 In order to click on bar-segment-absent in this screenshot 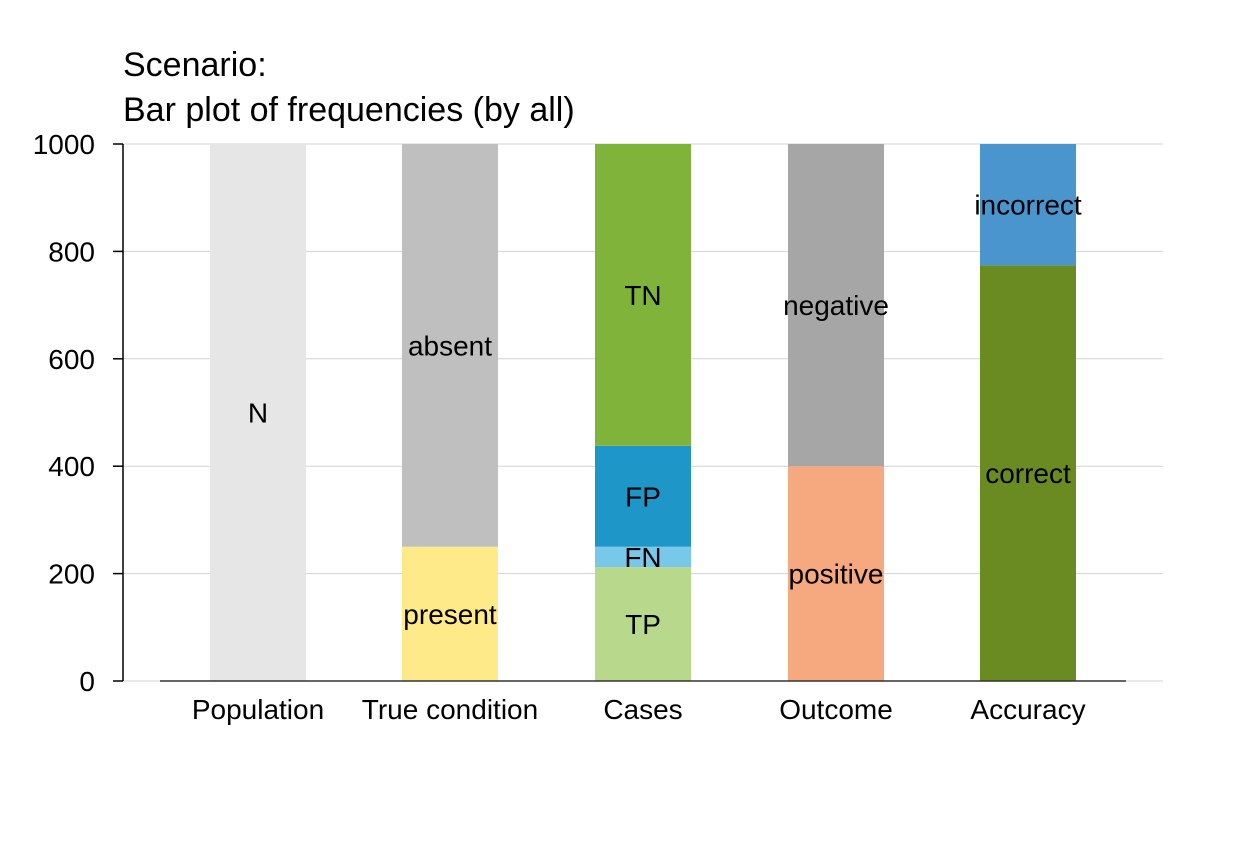, I will do `click(450, 345)`.